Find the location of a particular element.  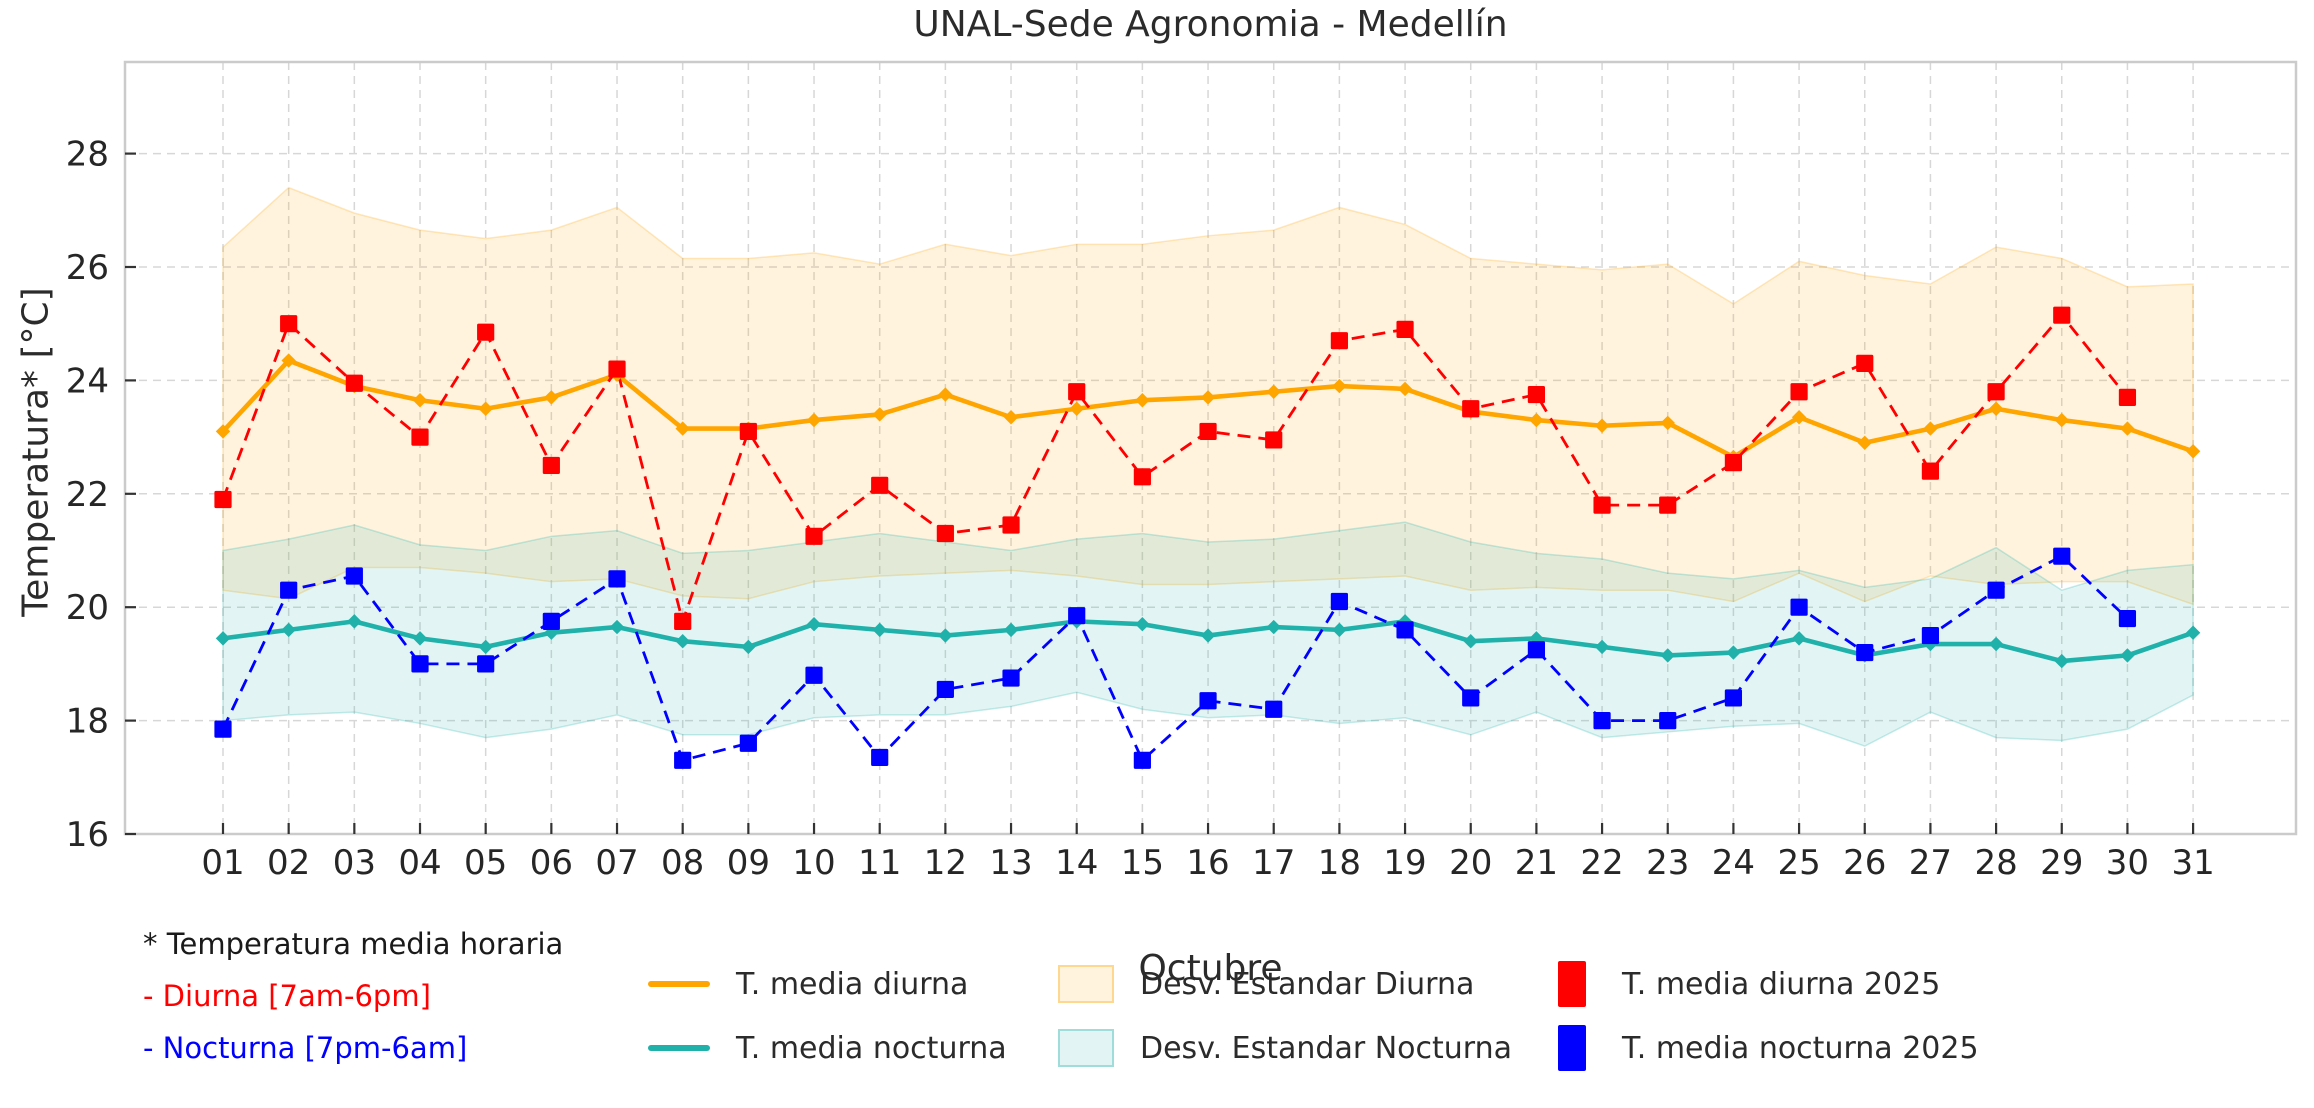

x-axis-label: Octubre is located at coordinates (1210, 968).